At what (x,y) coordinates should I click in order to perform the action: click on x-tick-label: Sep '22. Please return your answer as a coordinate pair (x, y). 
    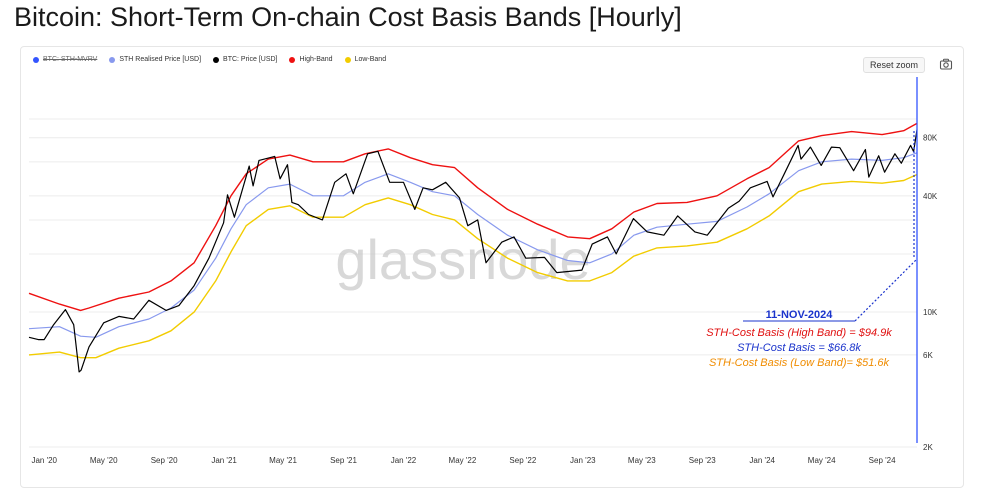
    Looking at the image, I should click on (522, 460).